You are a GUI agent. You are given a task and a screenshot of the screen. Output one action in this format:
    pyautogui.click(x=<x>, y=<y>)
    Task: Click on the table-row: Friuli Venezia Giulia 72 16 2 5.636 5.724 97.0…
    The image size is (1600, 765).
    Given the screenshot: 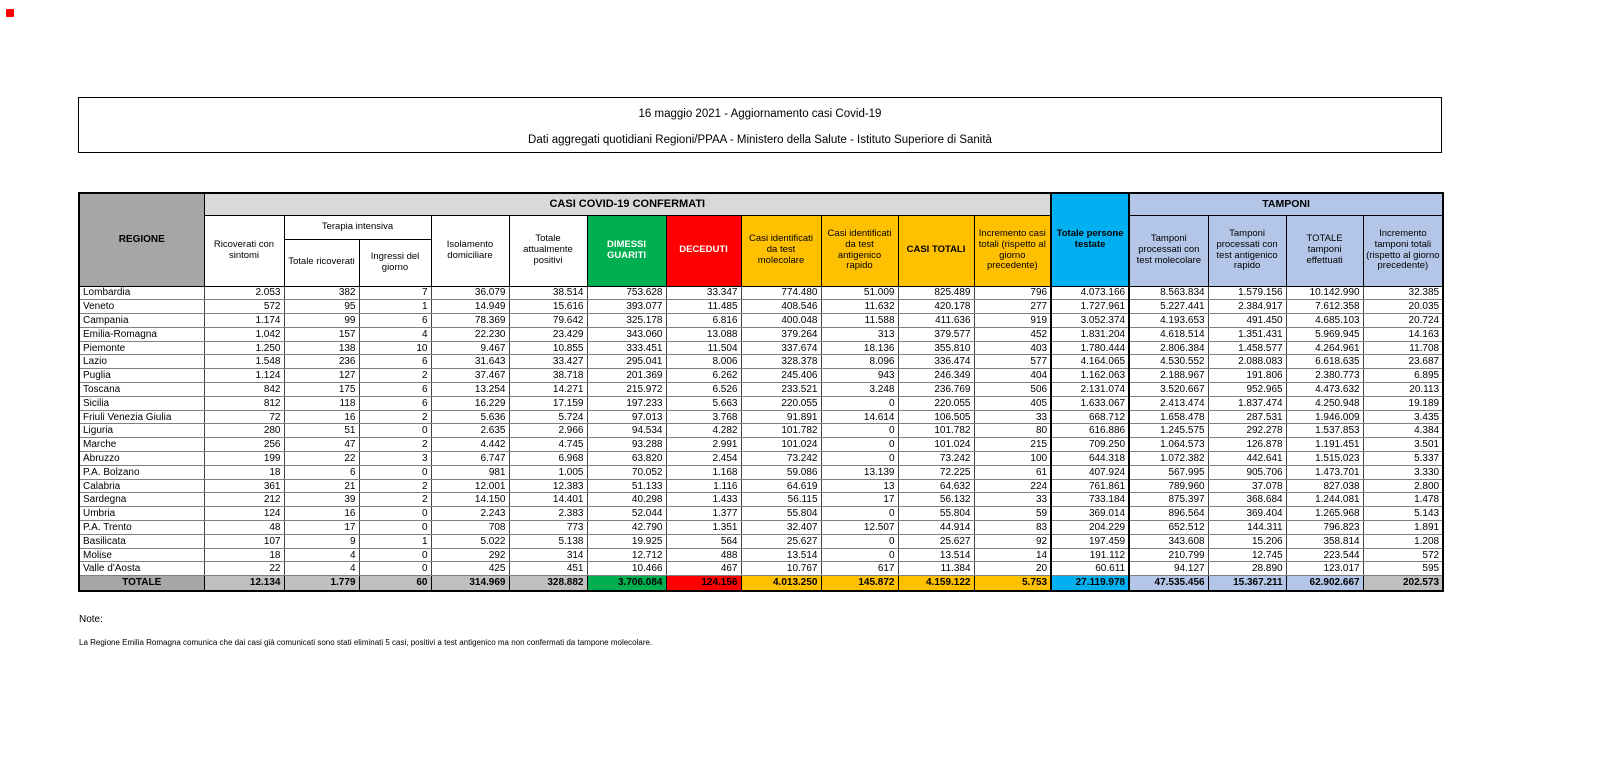 What is the action you would take?
    pyautogui.click(x=761, y=417)
    